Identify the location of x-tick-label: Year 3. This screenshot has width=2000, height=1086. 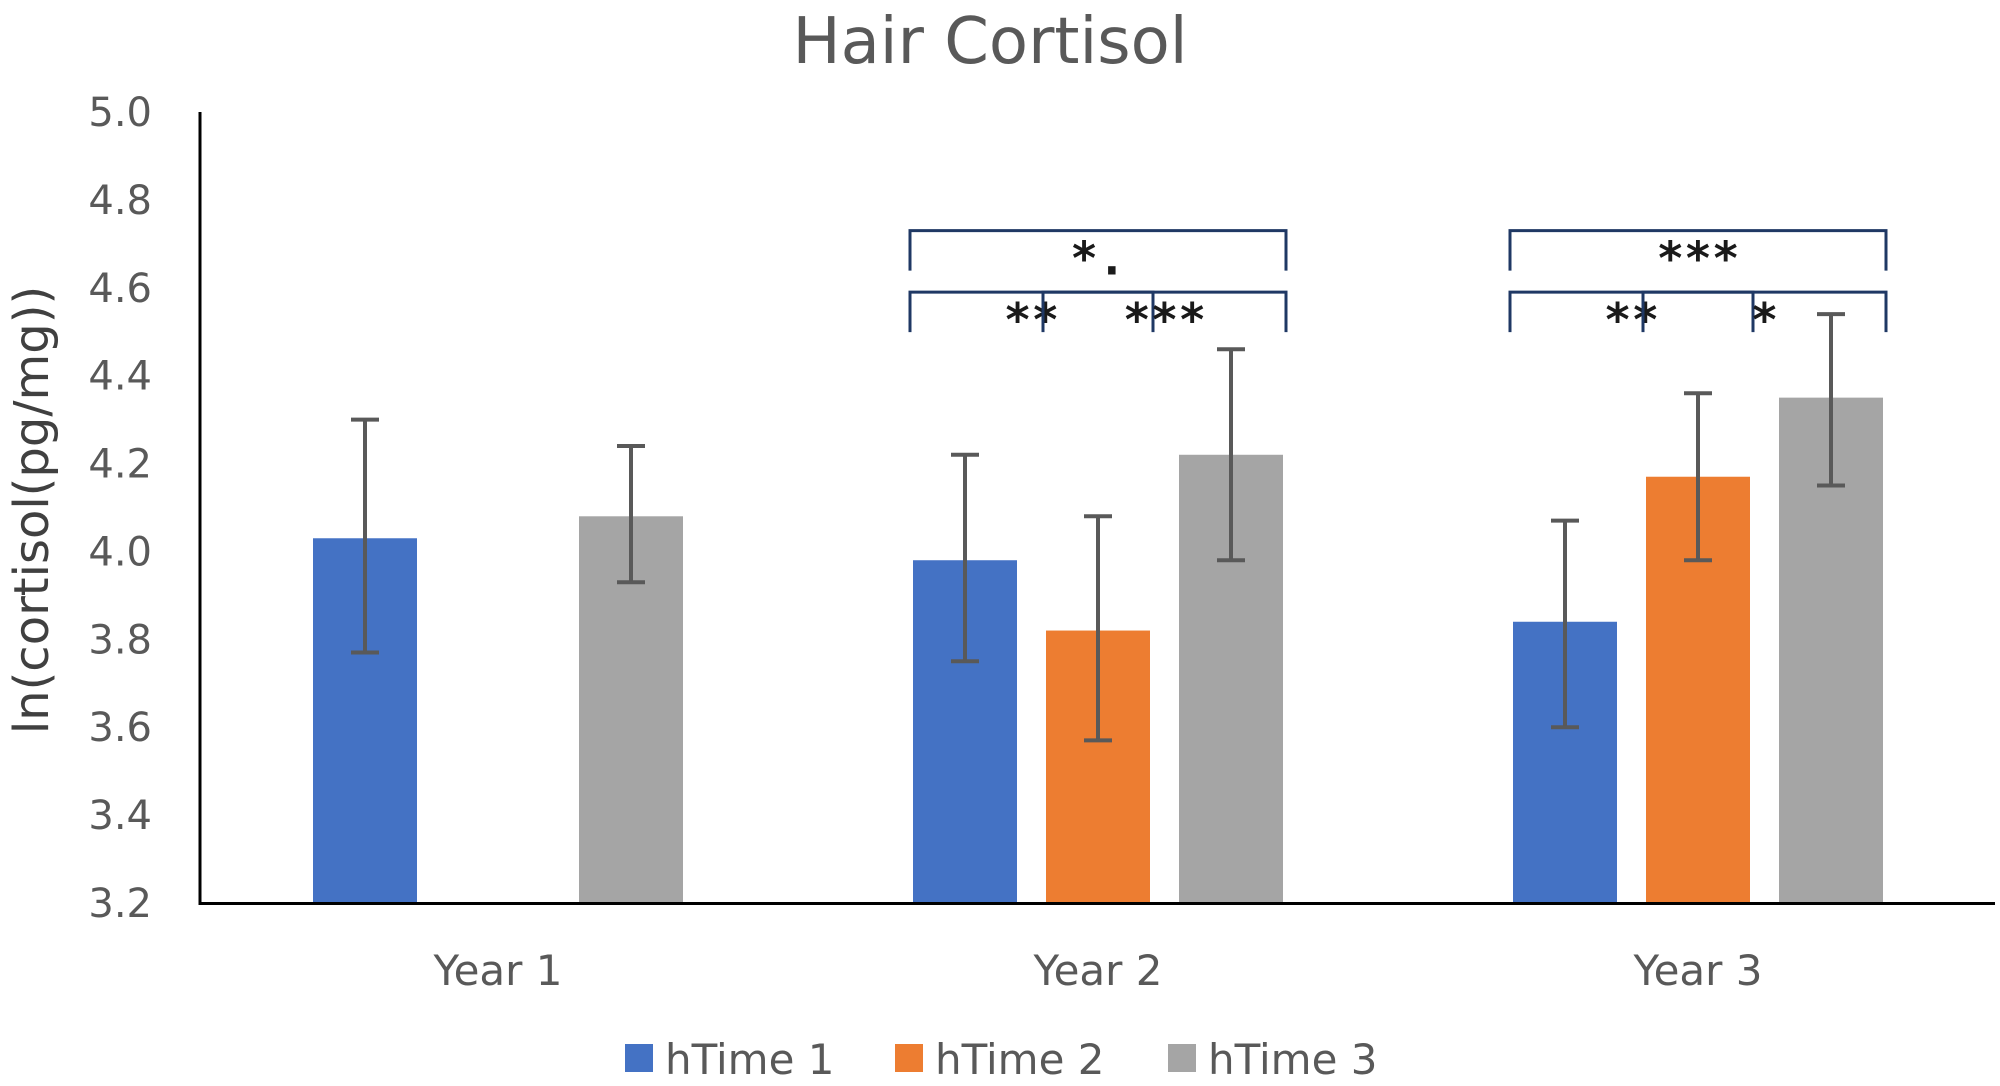
(1698, 970).